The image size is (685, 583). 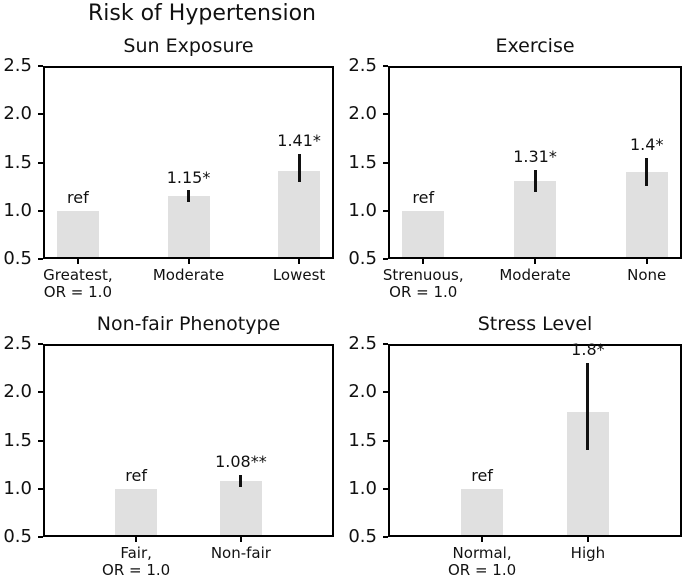 I want to click on bar-value-label: 1.15*, so click(x=188, y=177).